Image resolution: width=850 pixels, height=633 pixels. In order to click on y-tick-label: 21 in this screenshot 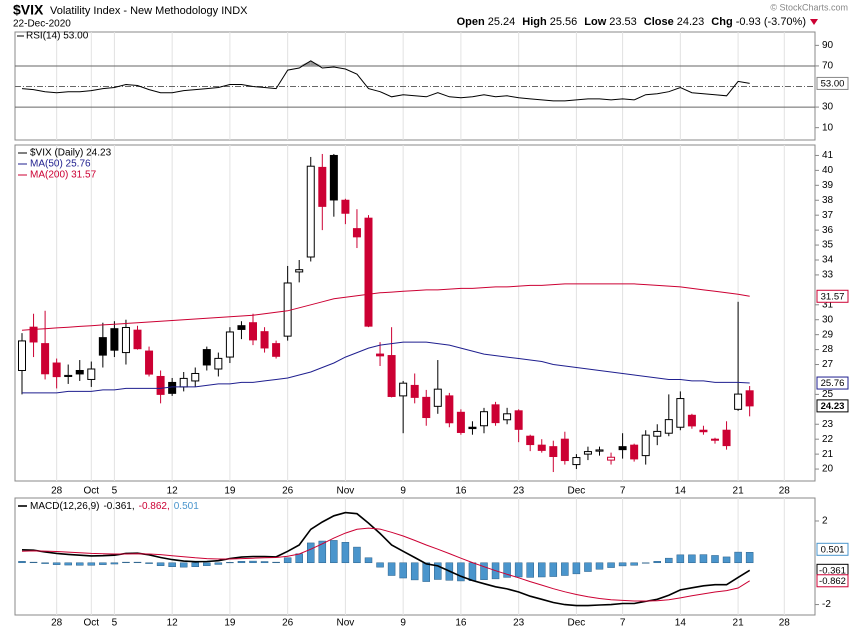, I will do `click(828, 454)`.